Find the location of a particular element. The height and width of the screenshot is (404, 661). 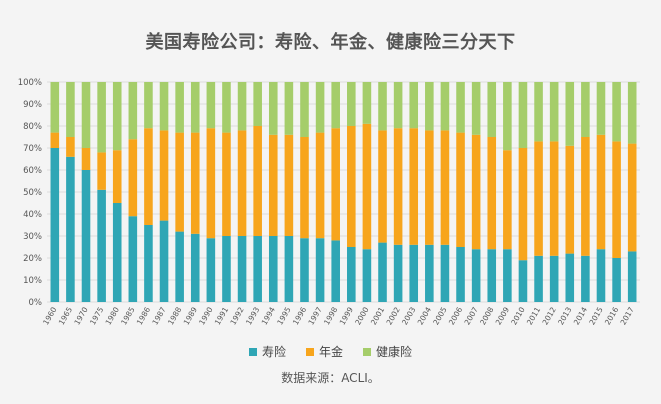

legend-swatch-annuity is located at coordinates (309, 351).